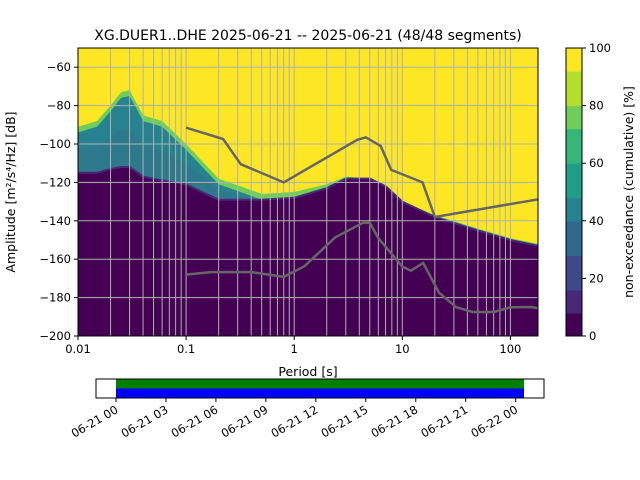 The height and width of the screenshot is (480, 640). Describe the element at coordinates (55, 336) in the screenshot. I see `y-tick-label: −200` at that location.